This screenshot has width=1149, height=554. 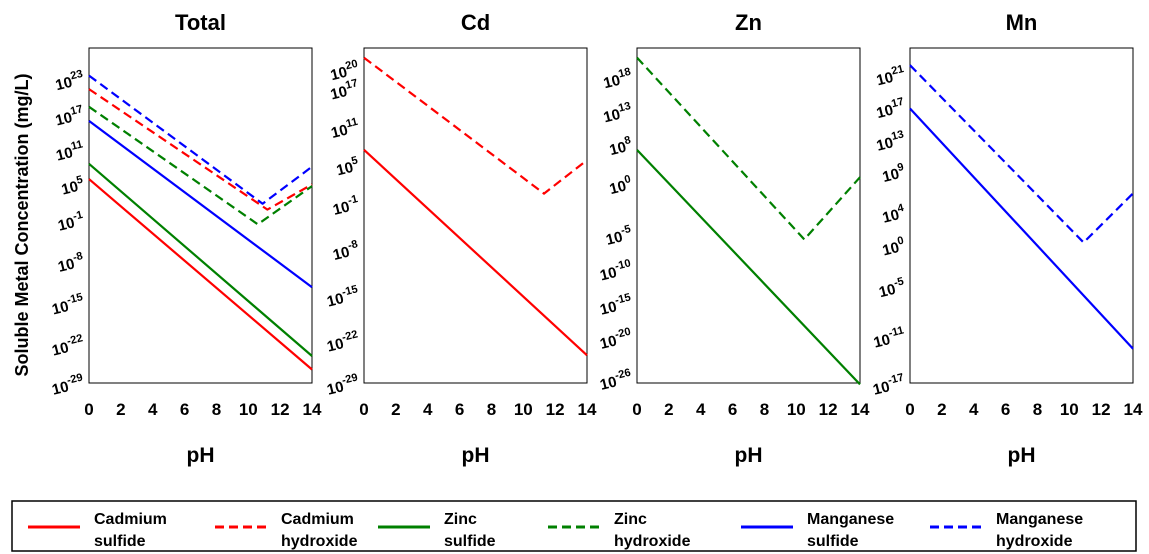 I want to click on y-axis-label: Soluble Metal Concentration (mg/L), so click(x=22, y=224).